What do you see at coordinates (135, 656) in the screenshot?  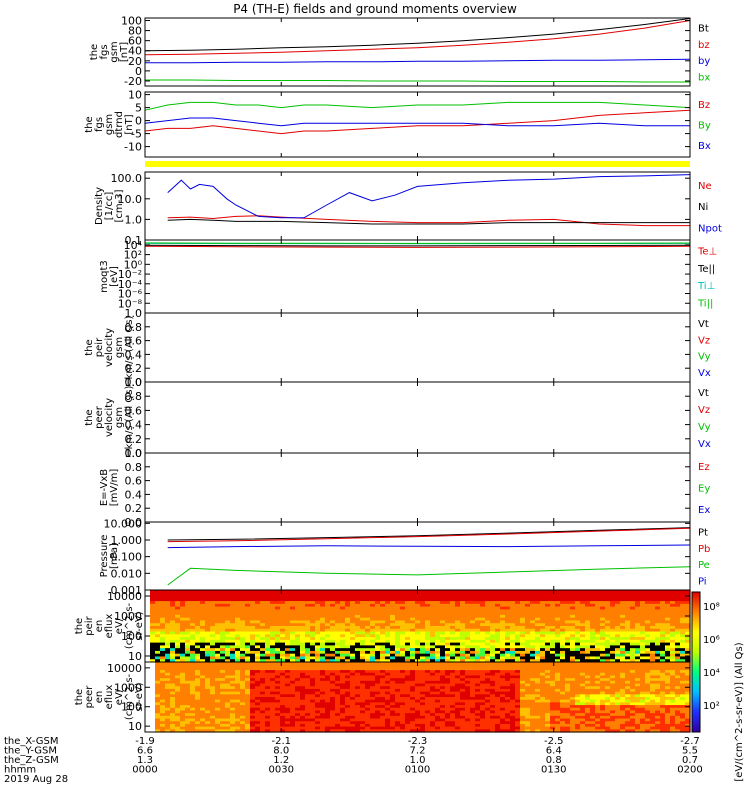 I see `ytick-label: 10` at bounding box center [135, 656].